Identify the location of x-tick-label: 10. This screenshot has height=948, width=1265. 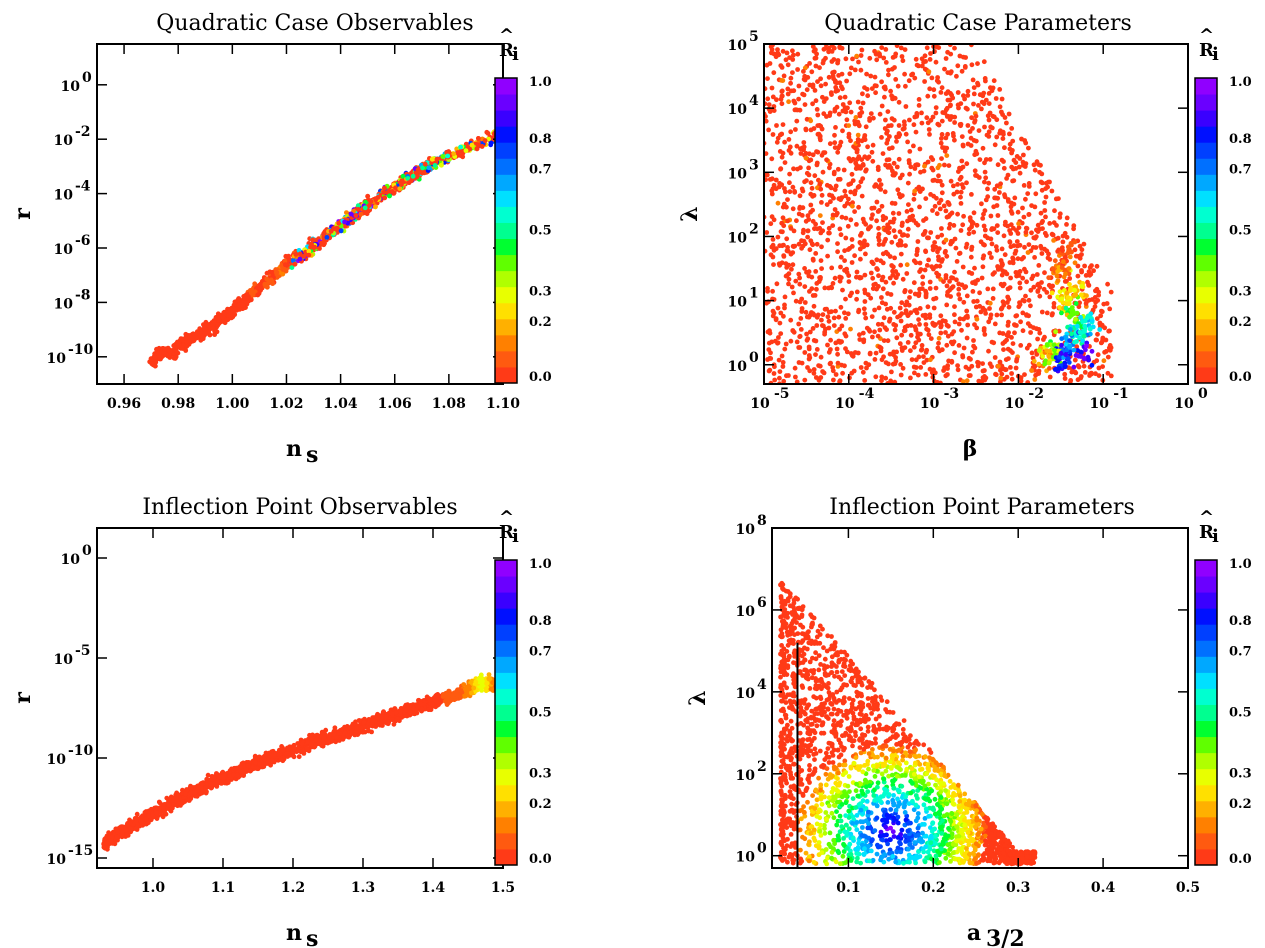
(1015, 404).